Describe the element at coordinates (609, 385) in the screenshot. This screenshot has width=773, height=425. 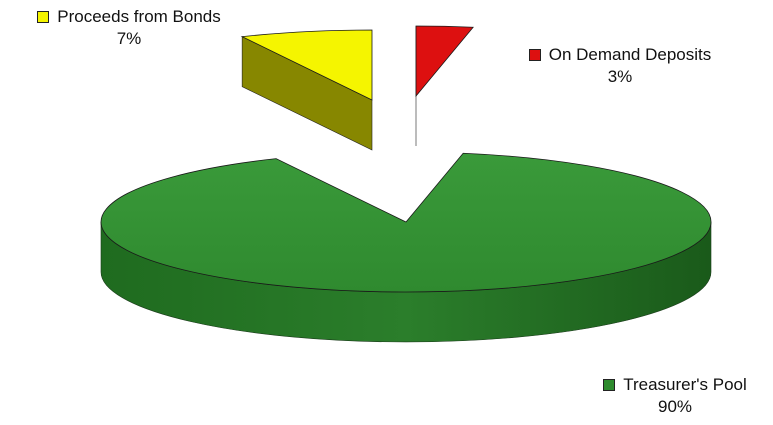
I see `legend-swatch-treasurers-pool` at that location.